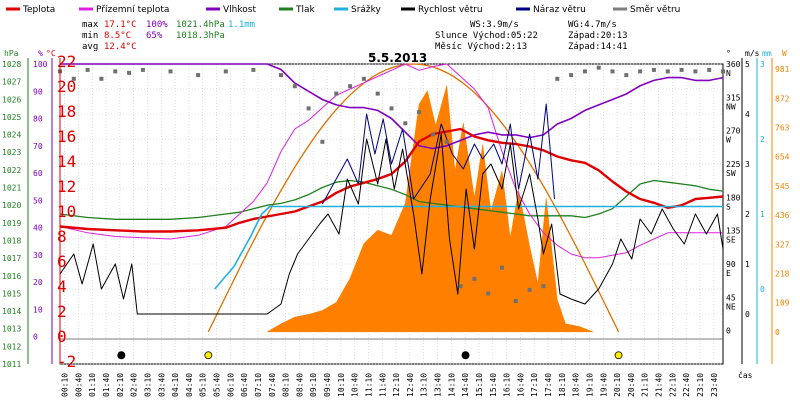  I want to click on info-ws: WS:3.9m/s, so click(494, 25).